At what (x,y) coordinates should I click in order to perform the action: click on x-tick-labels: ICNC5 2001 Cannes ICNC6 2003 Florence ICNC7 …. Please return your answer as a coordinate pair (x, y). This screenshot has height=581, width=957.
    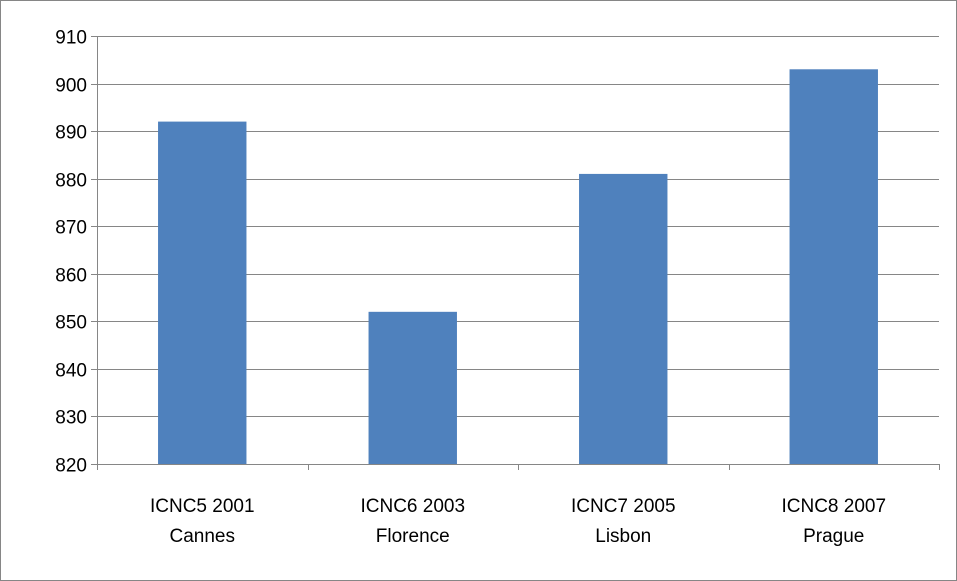
    Looking at the image, I should click on (518, 521).